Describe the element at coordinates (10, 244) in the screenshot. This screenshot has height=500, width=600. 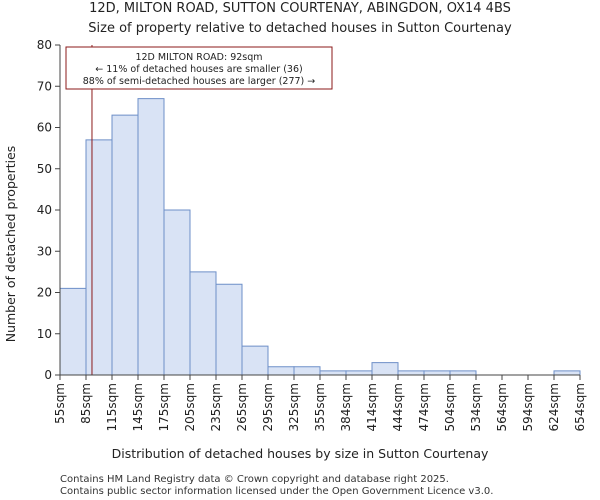
I see `y-axis-label: Number of detached properties` at that location.